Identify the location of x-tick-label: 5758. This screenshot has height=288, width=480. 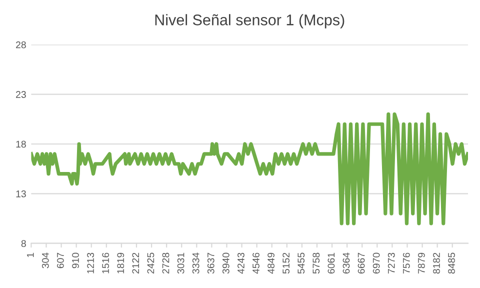
(316, 263).